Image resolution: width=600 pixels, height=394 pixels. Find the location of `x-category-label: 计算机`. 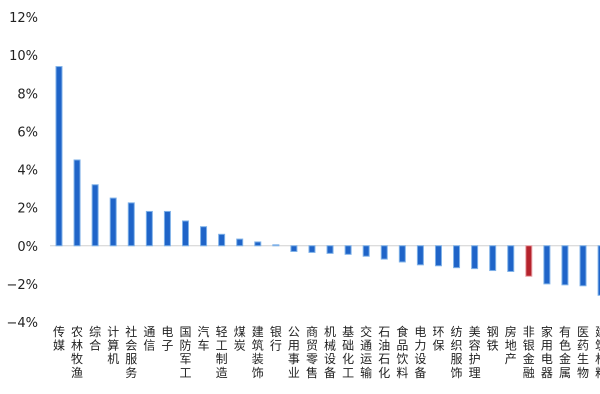

x-category-label: 计算机 is located at coordinates (113, 345).